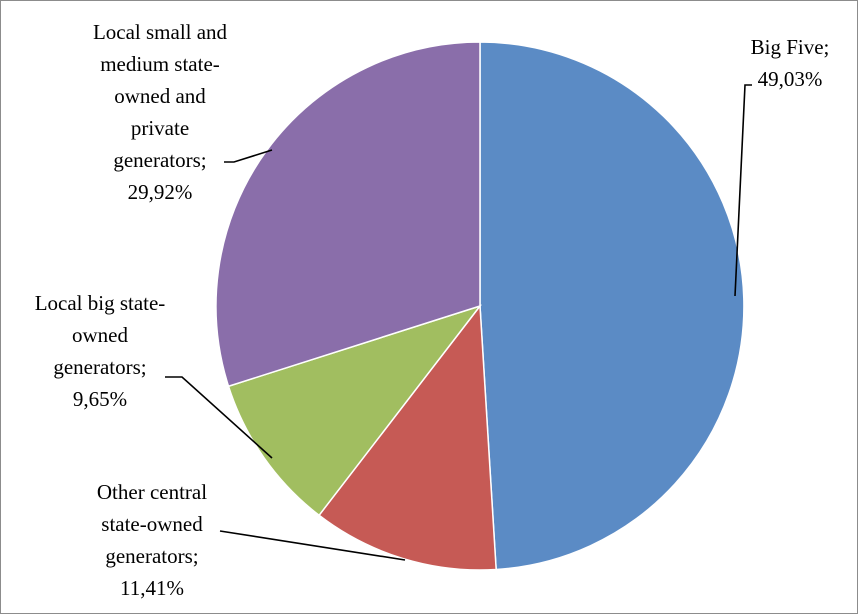 The image size is (858, 614). What do you see at coordinates (100, 399) in the screenshot?
I see `slice-label-line: 9,65%` at bounding box center [100, 399].